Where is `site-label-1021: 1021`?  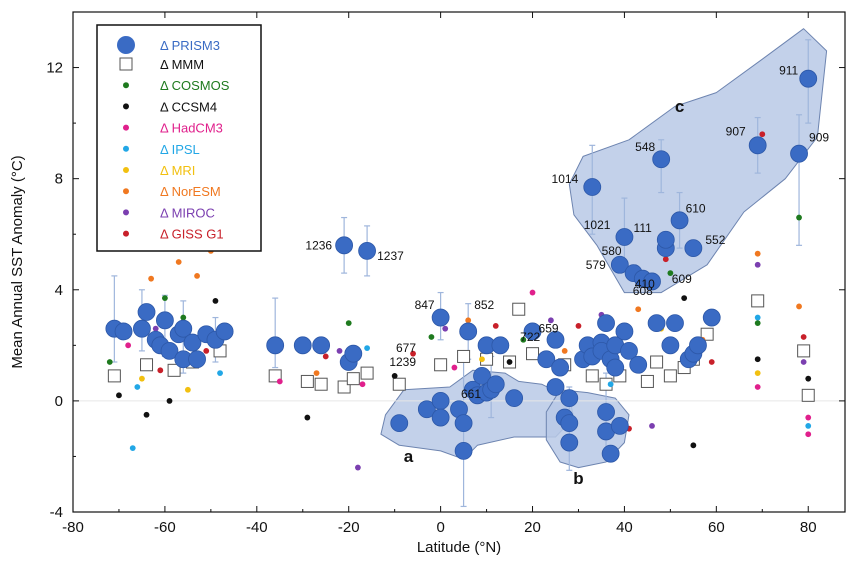
site-label-1021: 1021 is located at coordinates (597, 225).